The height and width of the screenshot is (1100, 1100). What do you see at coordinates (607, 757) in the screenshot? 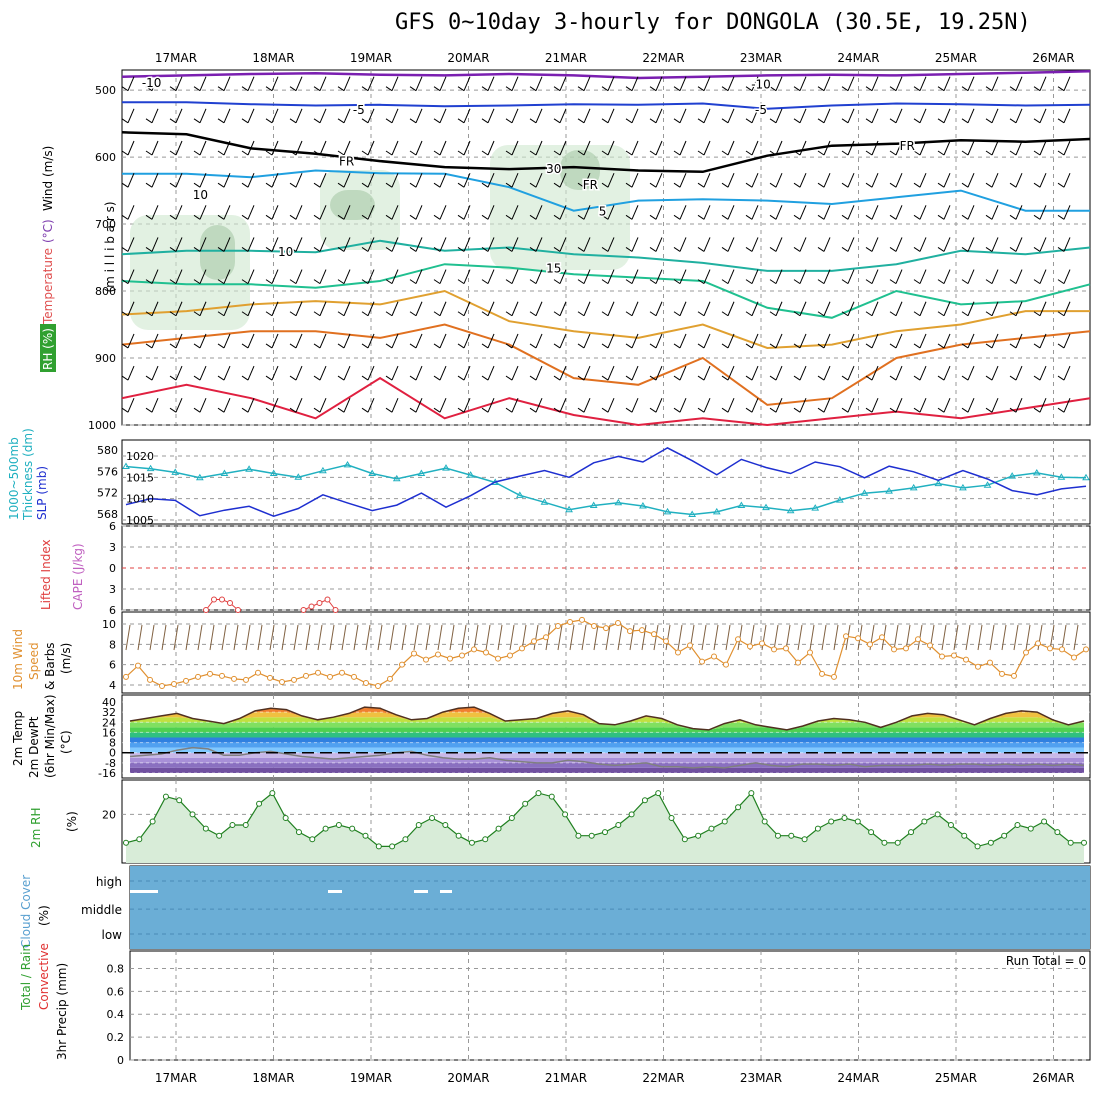
I see `dewpt-line` at bounding box center [607, 757].